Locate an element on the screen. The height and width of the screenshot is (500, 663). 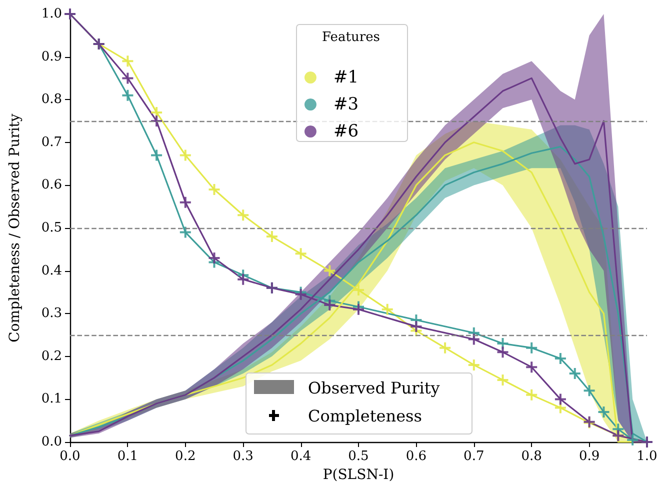
x-tick-label: 1.0 is located at coordinates (647, 456).